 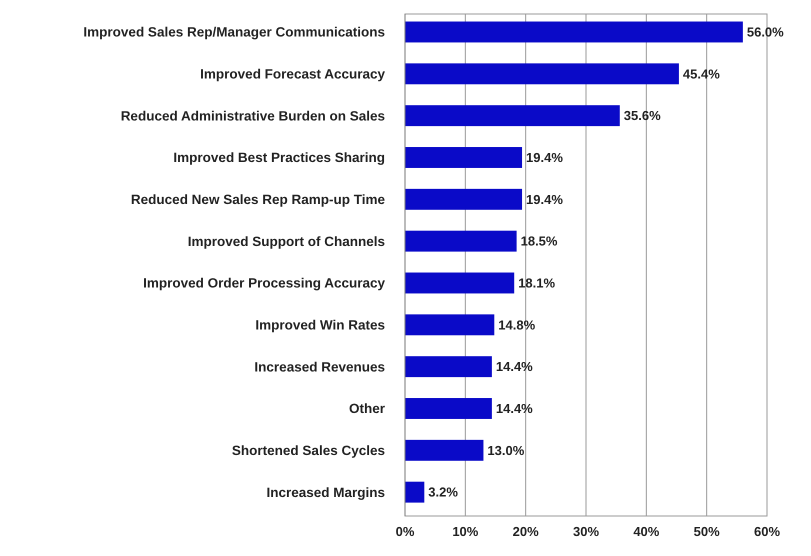 I want to click on data-label: 3.2%, so click(x=443, y=492).